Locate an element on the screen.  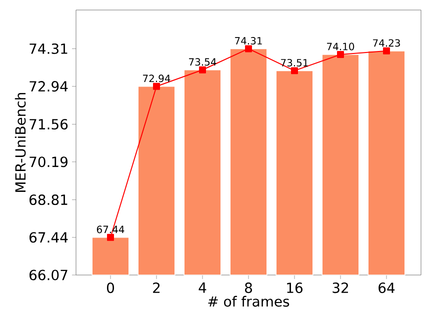
x-tick-label: 16 is located at coordinates (294, 288).